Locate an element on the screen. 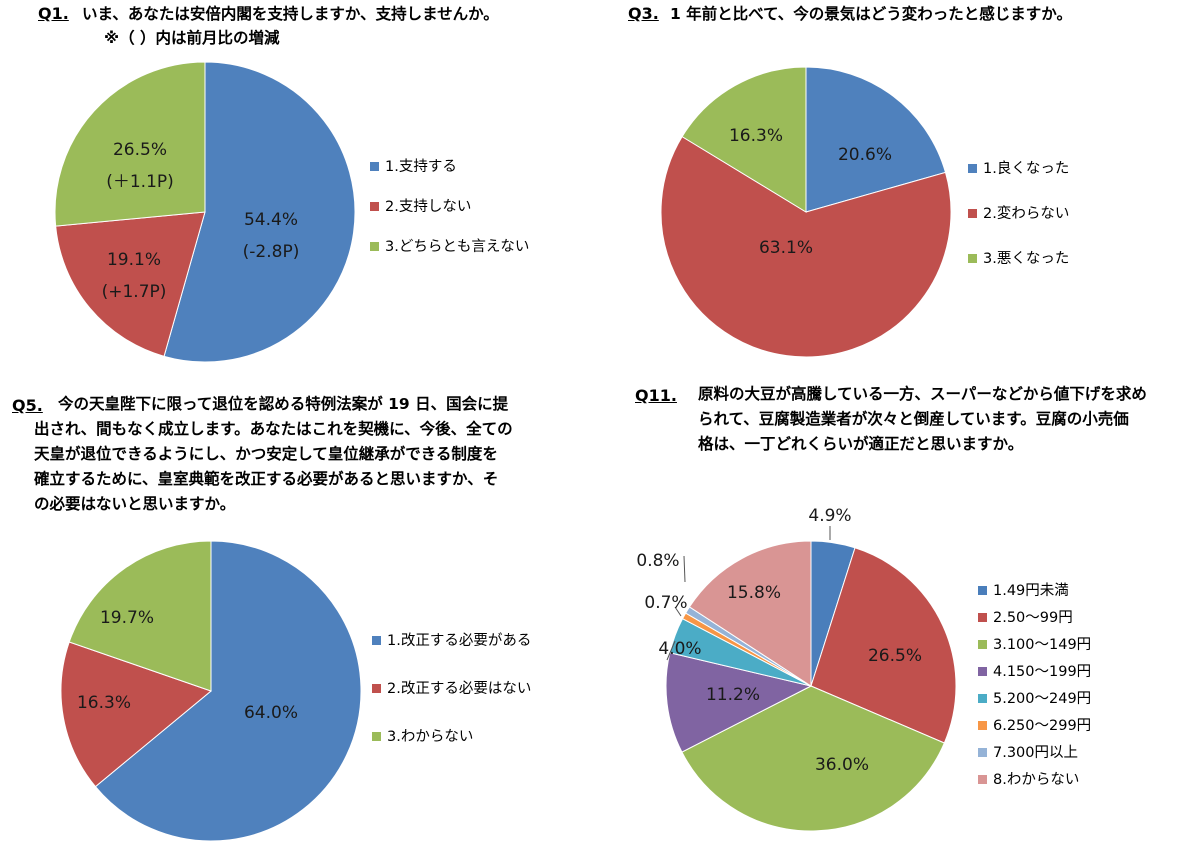 The height and width of the screenshot is (843, 1200). q11-pie-chart: 4.9% 26.5% 36.0% 11.2% 4.0% 0.7% 0.8% 15.8% is located at coordinates (796, 669).